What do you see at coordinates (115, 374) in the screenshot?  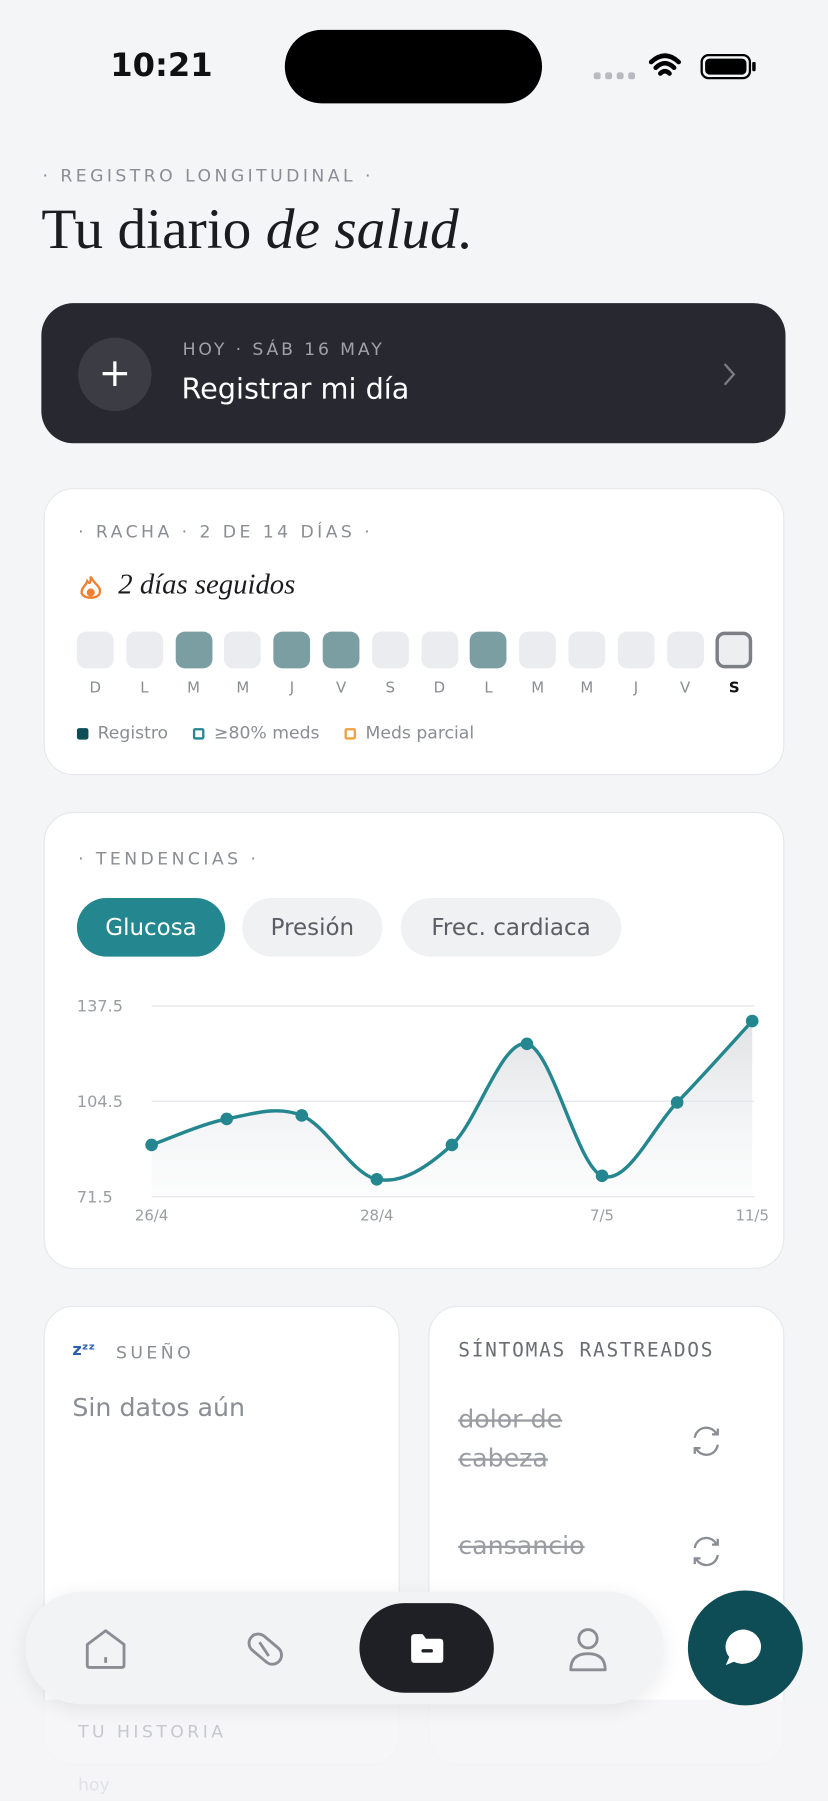 I see `plus-icon: +` at bounding box center [115, 374].